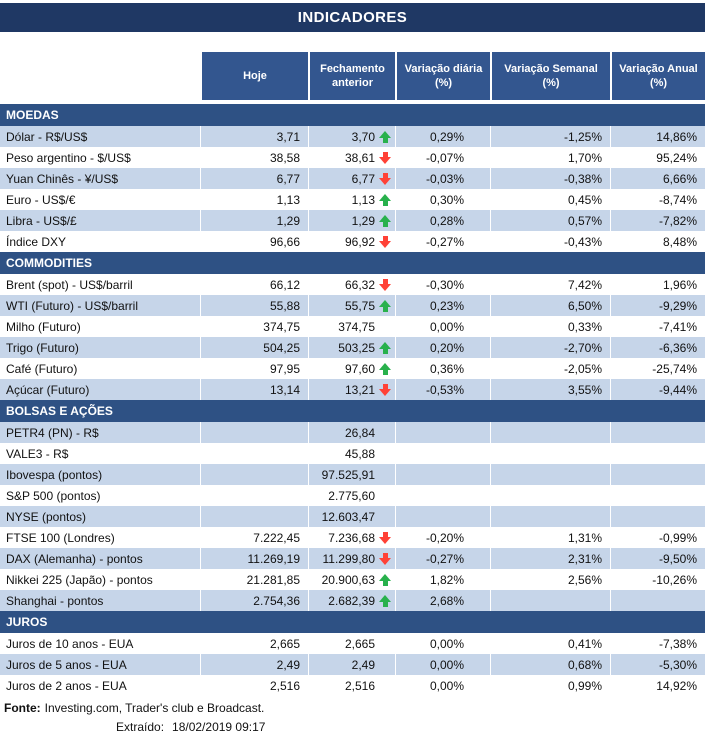  What do you see at coordinates (550, 389) in the screenshot?
I see `variacao-semanal-cell: 3,55%` at bounding box center [550, 389].